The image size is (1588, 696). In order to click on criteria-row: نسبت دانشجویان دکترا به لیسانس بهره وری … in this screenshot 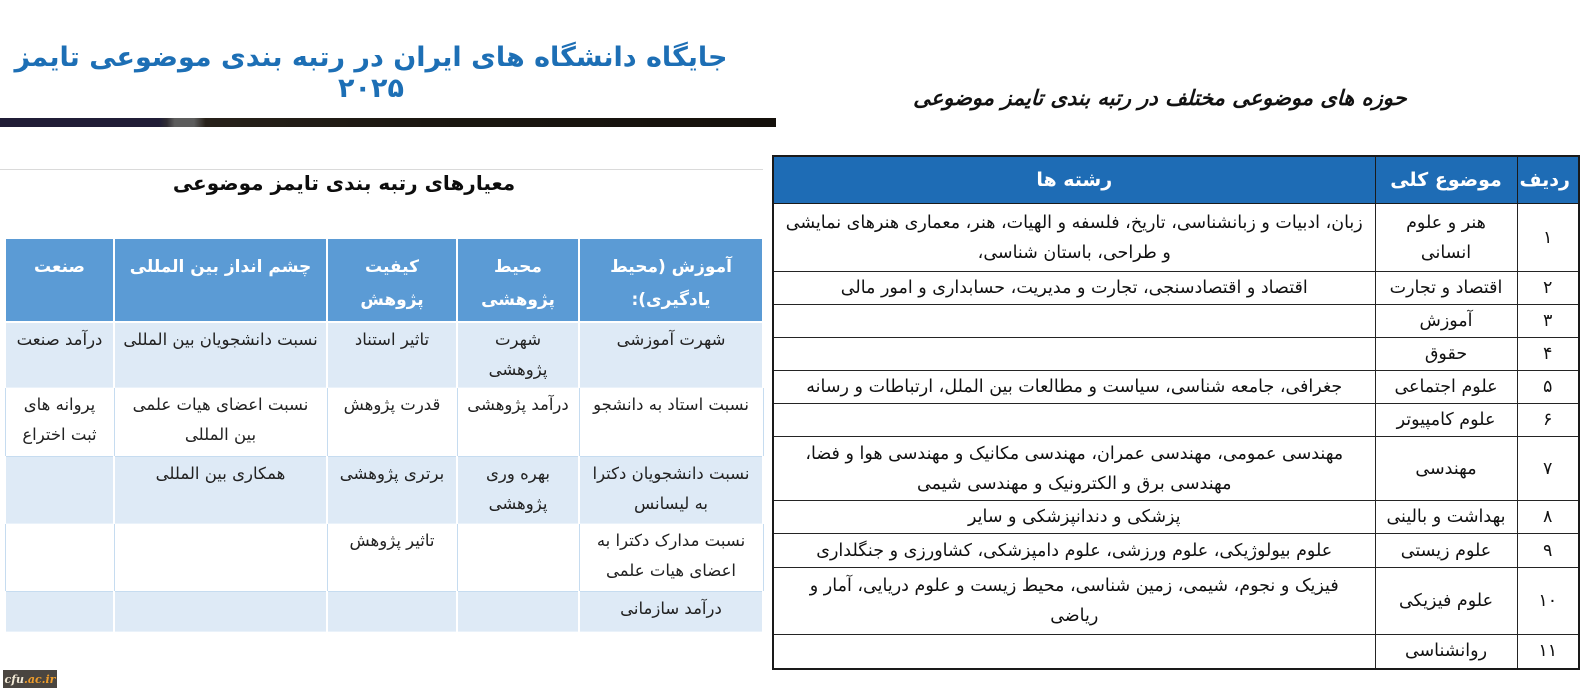, I will do `click(384, 490)`.